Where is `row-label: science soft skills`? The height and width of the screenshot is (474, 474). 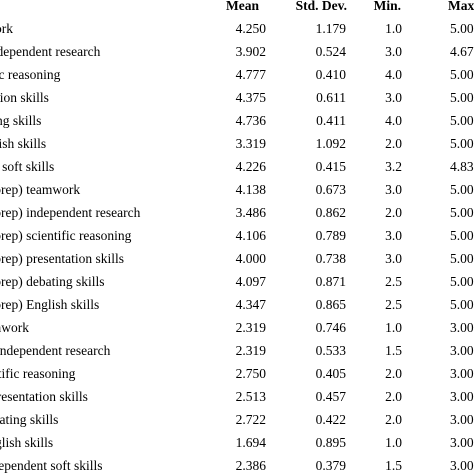 row-label: science soft skills is located at coordinates (27, 166).